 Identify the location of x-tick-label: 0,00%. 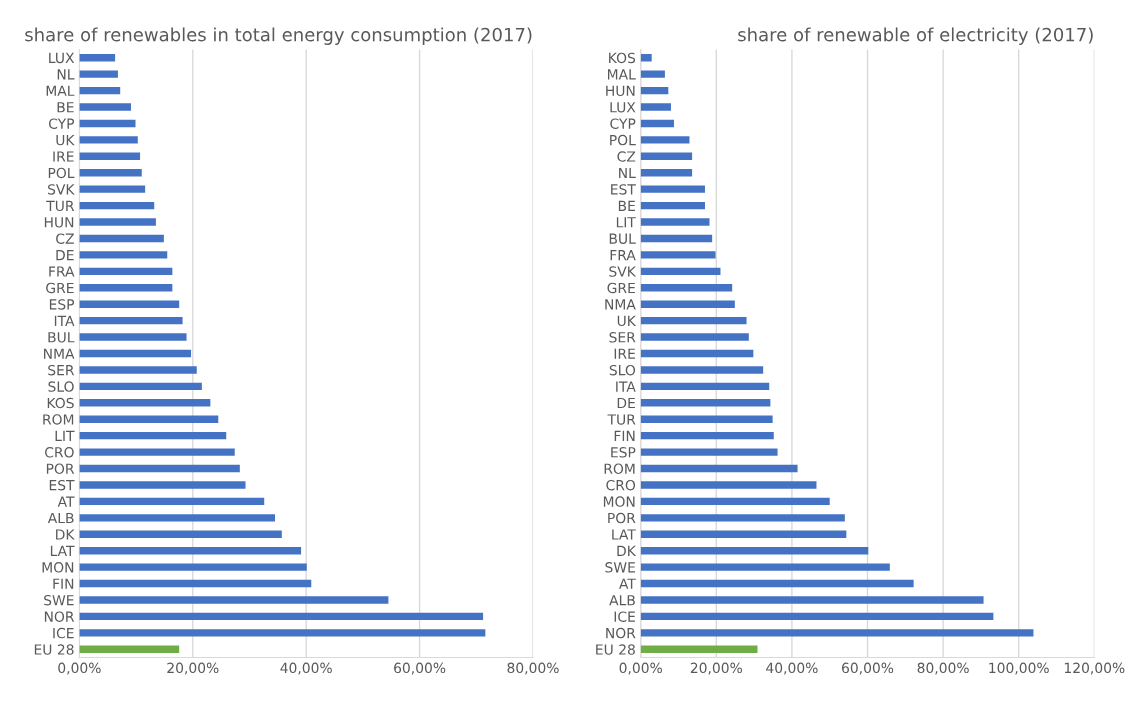
(640, 668).